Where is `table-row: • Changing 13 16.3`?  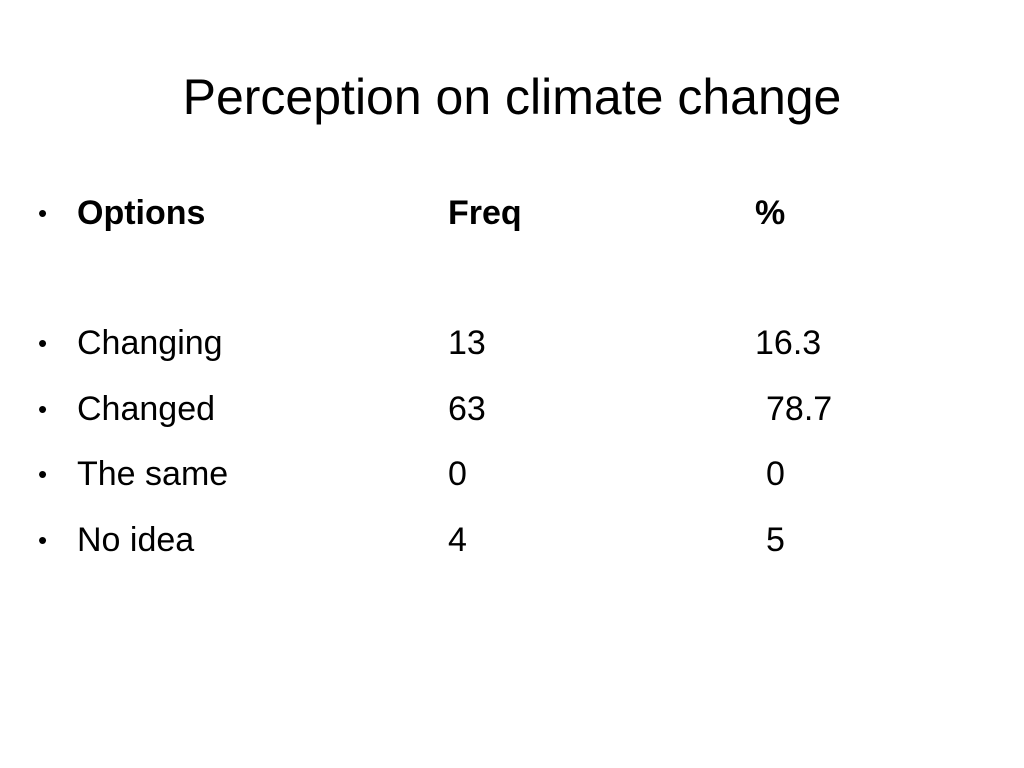 table-row: • Changing 13 16.3 is located at coordinates (512, 343).